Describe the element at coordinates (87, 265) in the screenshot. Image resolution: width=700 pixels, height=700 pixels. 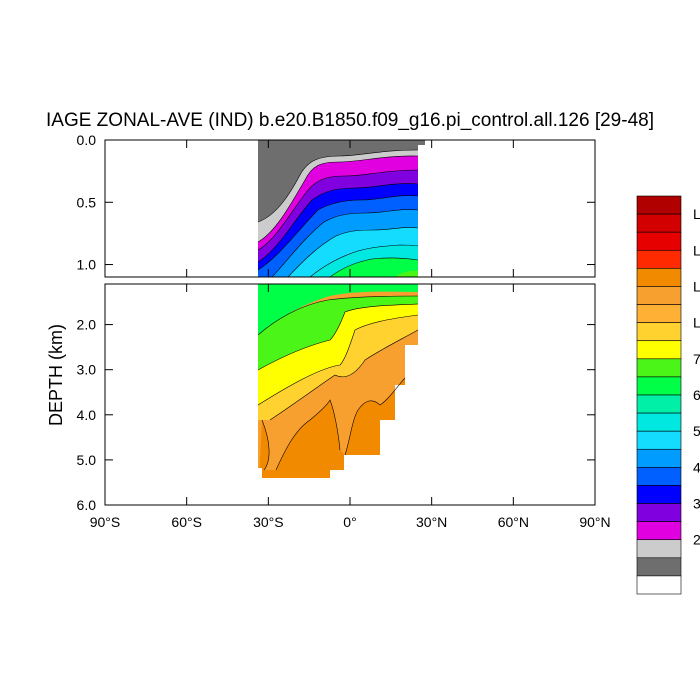
I see `y-tick-label: 1.0` at that location.